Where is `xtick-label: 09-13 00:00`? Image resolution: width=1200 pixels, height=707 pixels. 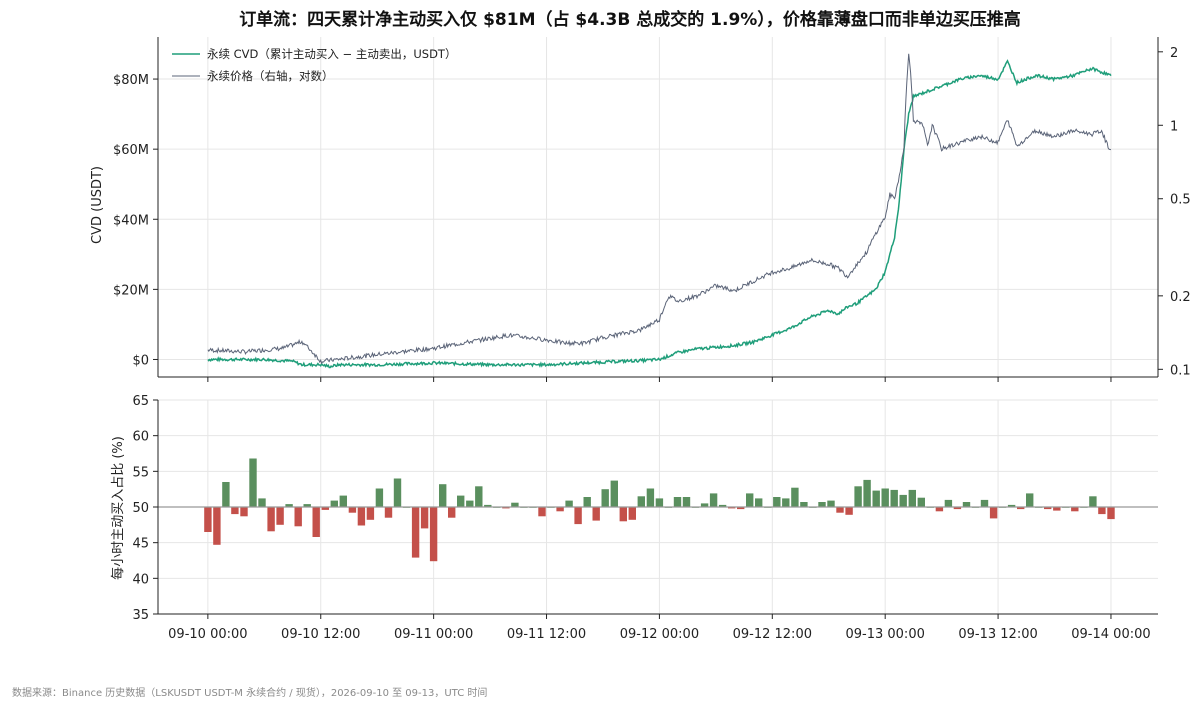 xtick-label: 09-13 00:00 is located at coordinates (884, 634).